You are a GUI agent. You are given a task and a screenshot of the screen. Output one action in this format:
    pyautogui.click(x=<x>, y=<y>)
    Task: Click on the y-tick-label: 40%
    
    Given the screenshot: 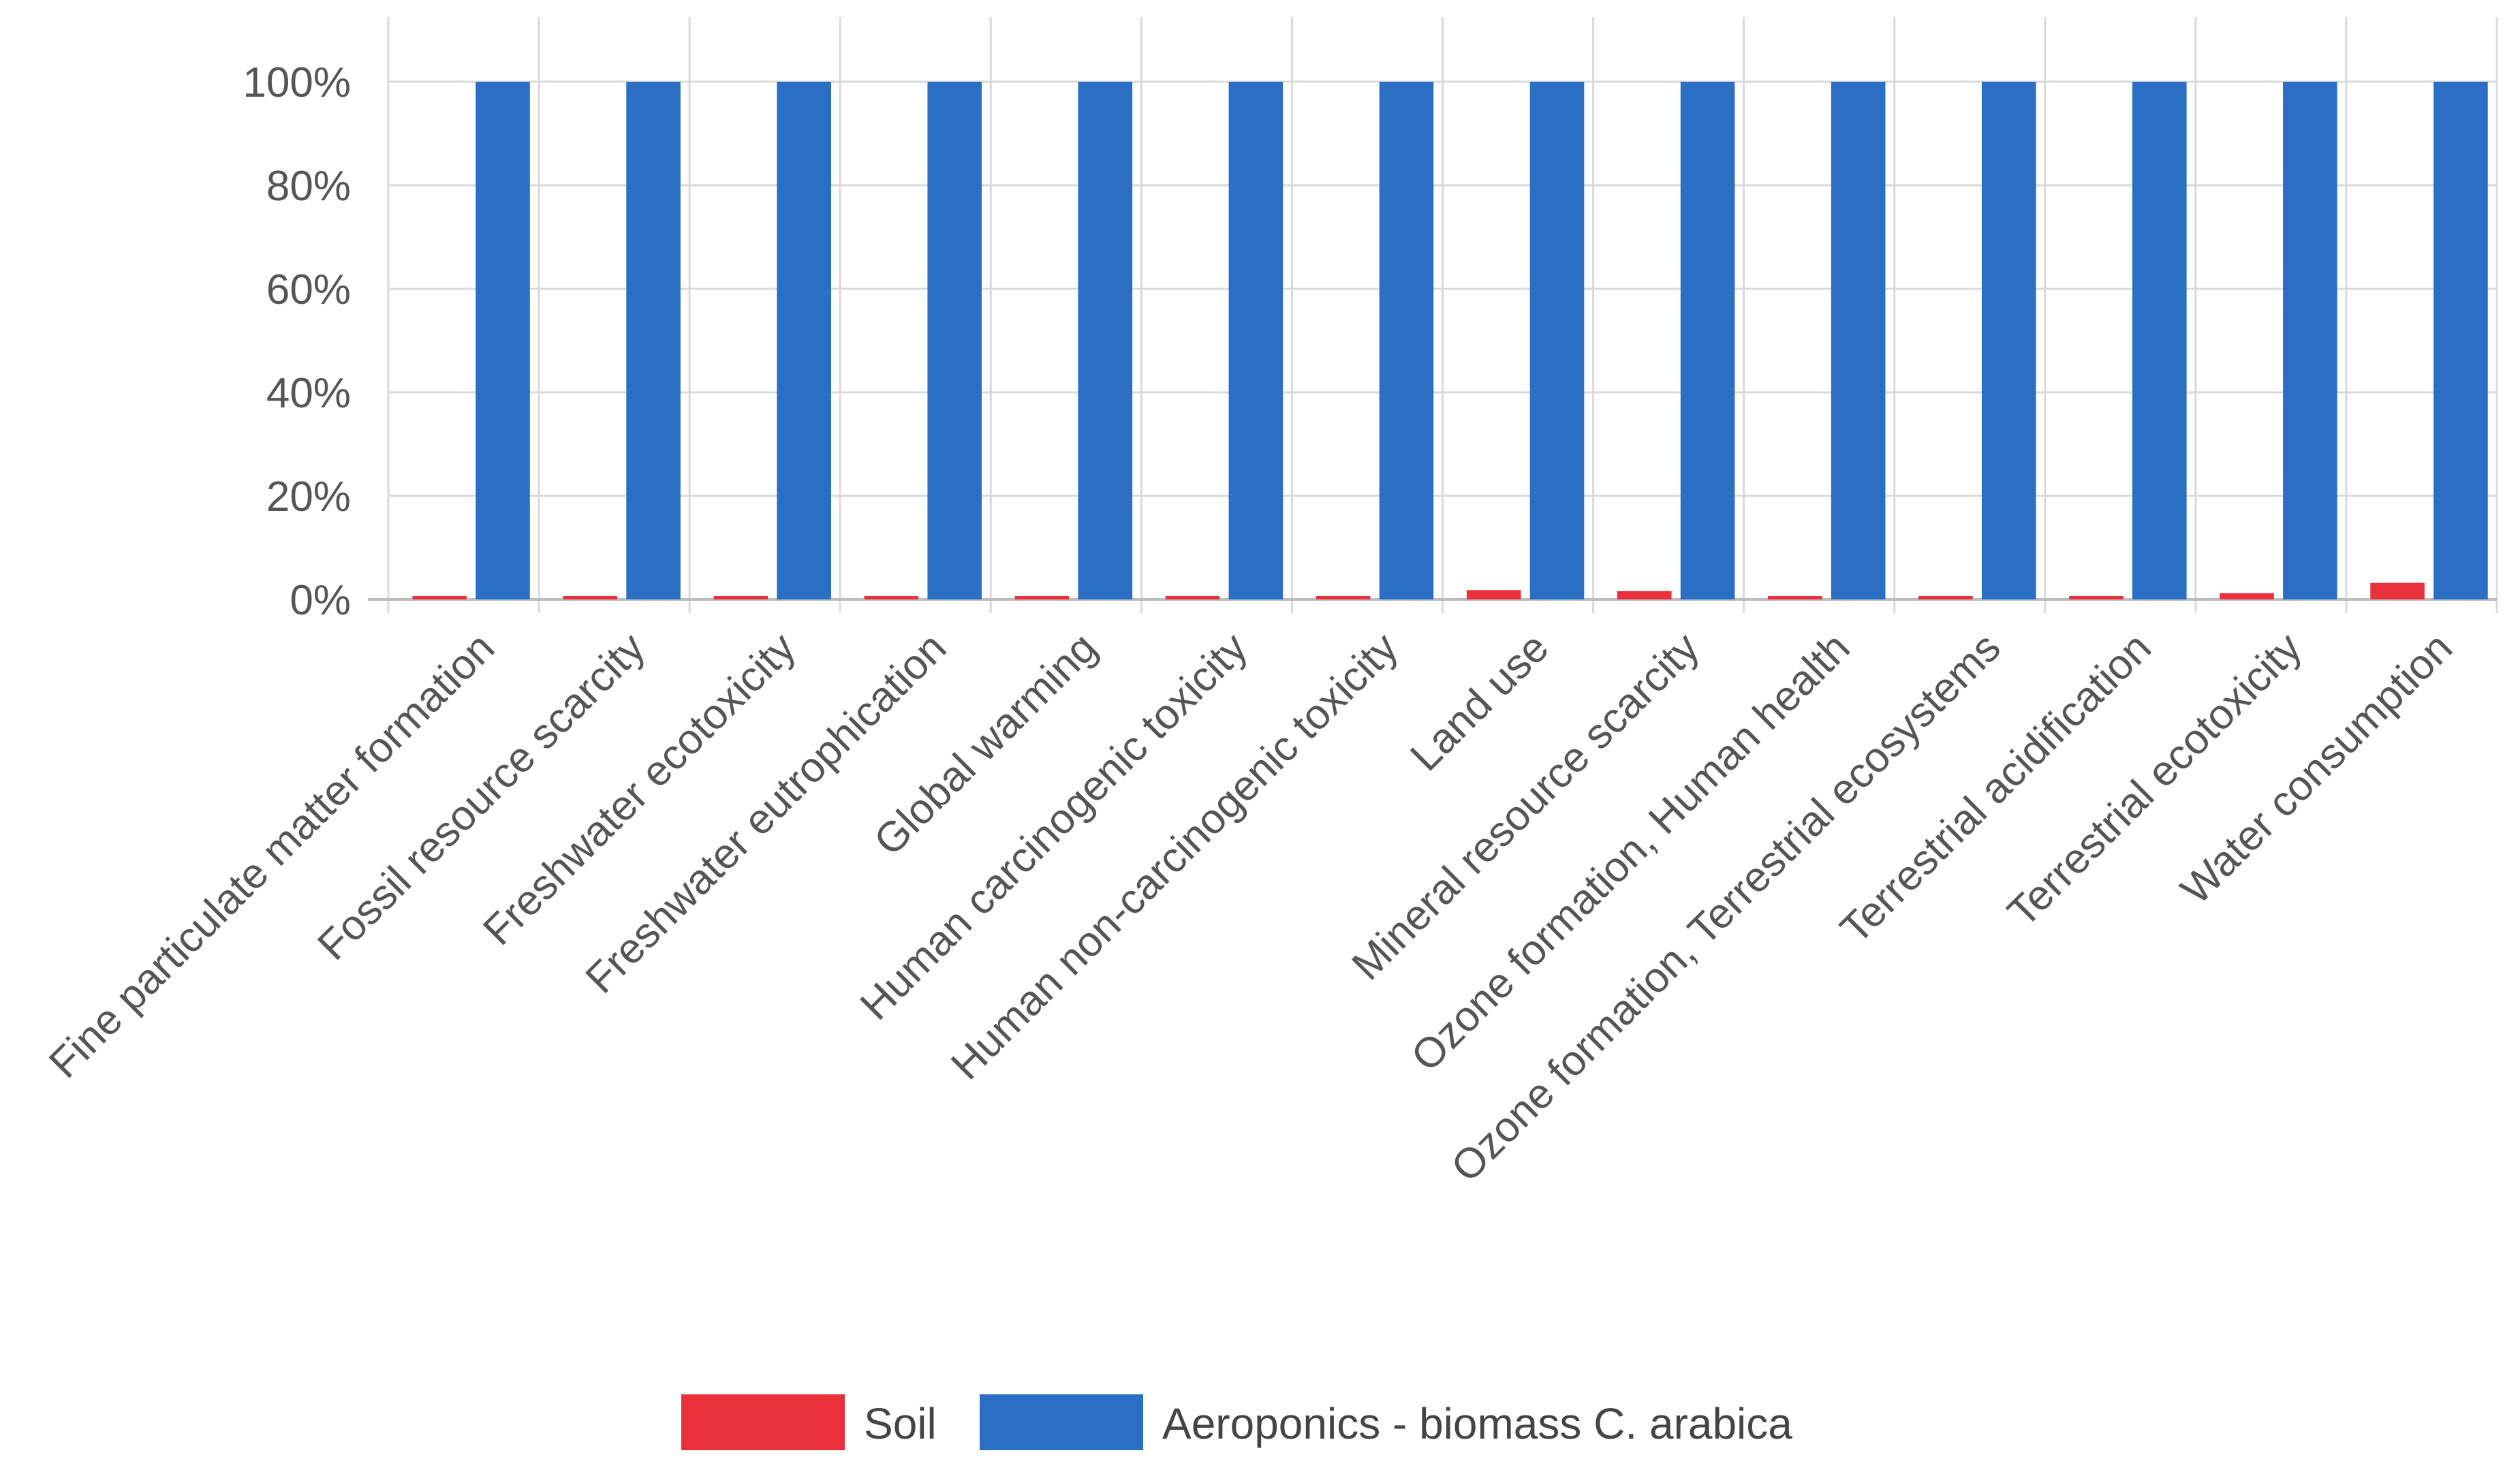 What is the action you would take?
    pyautogui.click(x=308, y=393)
    